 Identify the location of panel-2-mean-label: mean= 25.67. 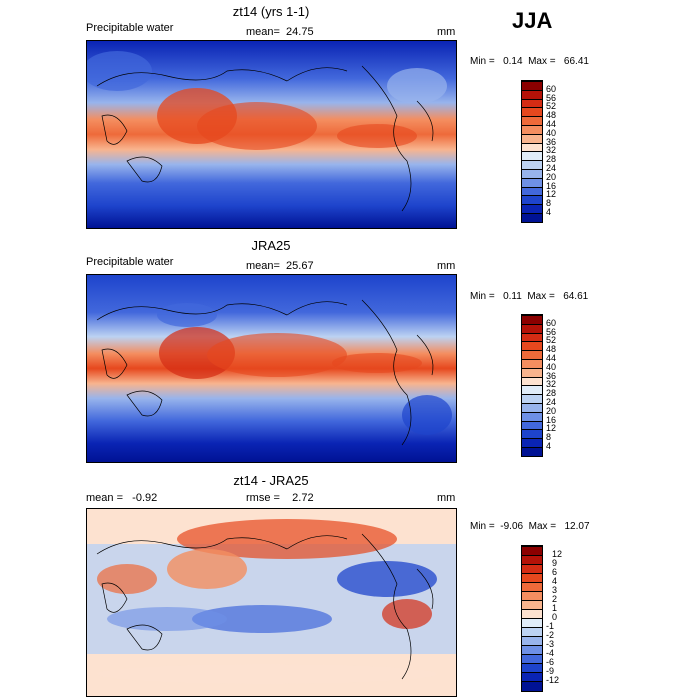
(280, 266).